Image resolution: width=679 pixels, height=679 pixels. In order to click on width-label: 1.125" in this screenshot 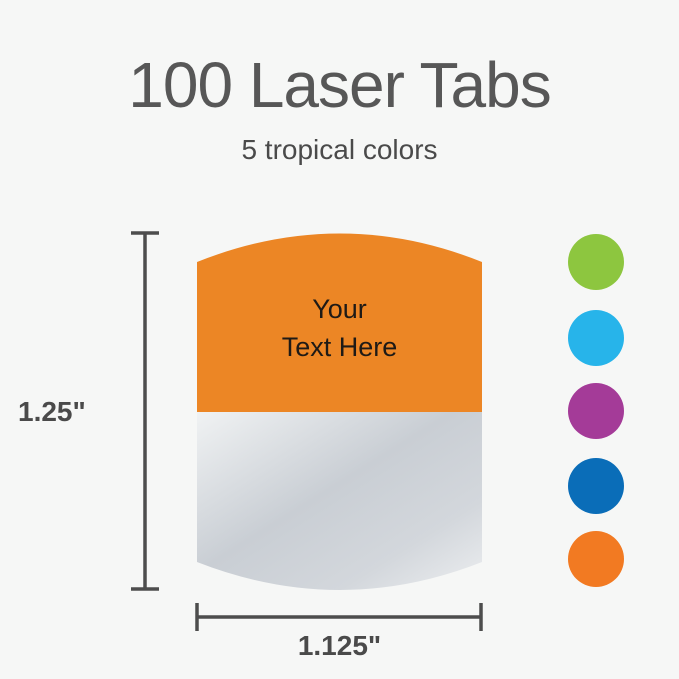, I will do `click(339, 645)`.